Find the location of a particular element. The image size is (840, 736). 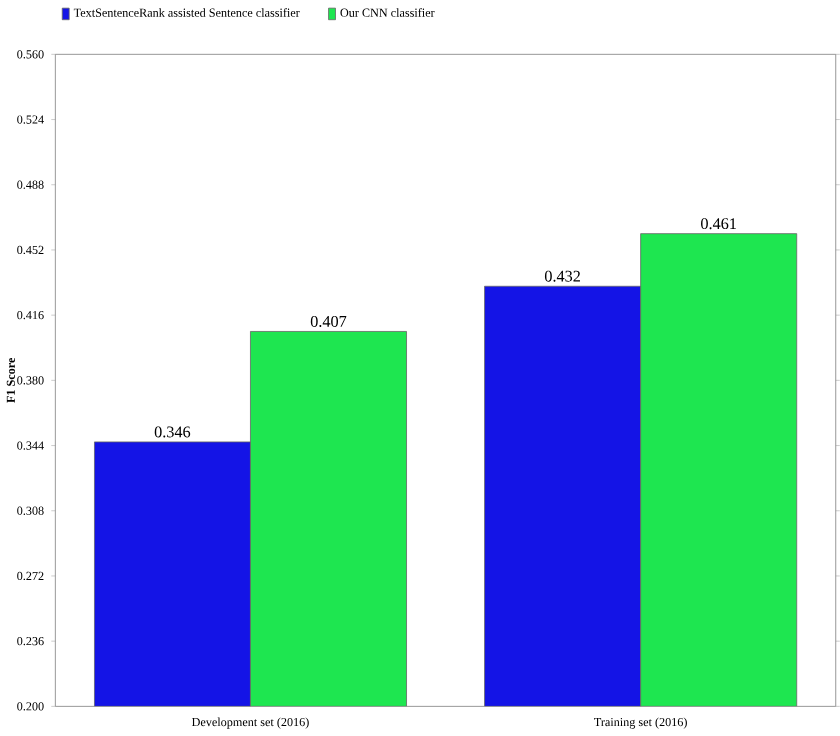

data-label: 0.461 is located at coordinates (718, 224).